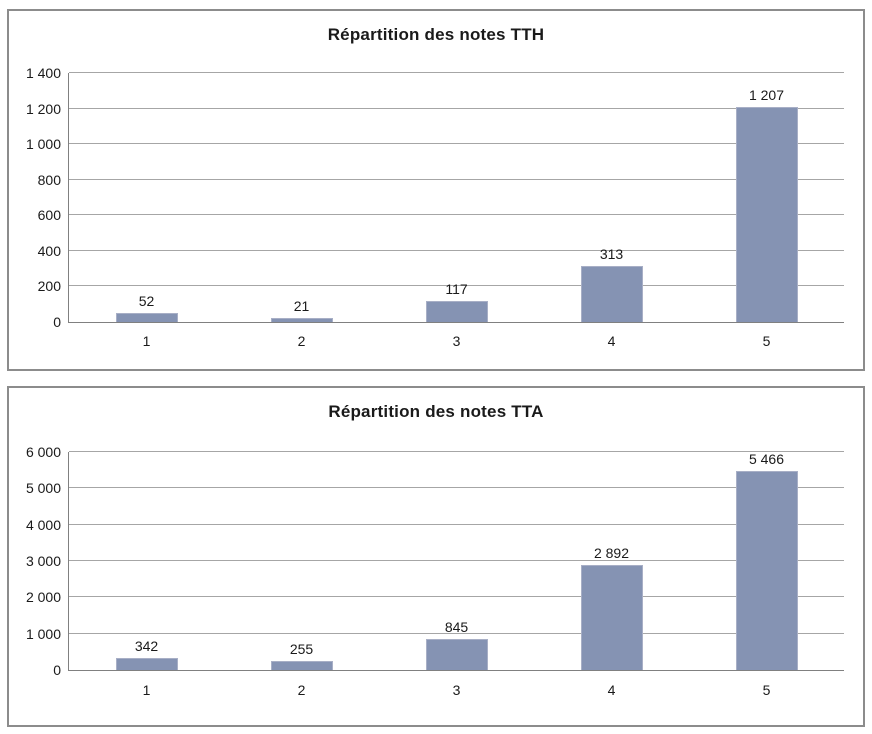  I want to click on y-tick-label: 6 000, so click(43, 452).